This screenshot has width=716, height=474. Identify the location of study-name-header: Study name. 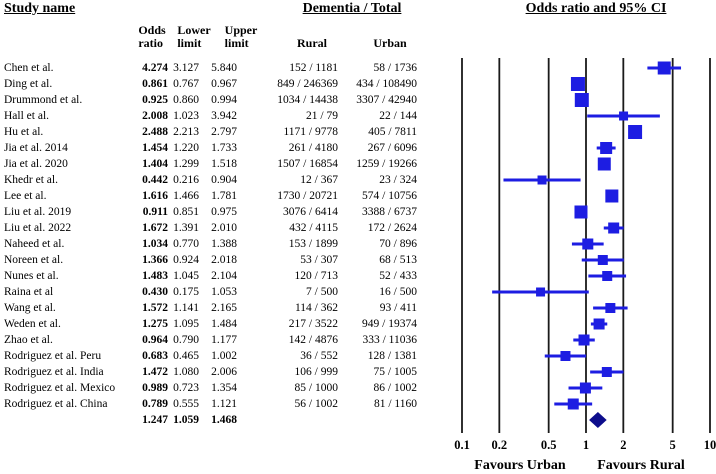
(40, 8).